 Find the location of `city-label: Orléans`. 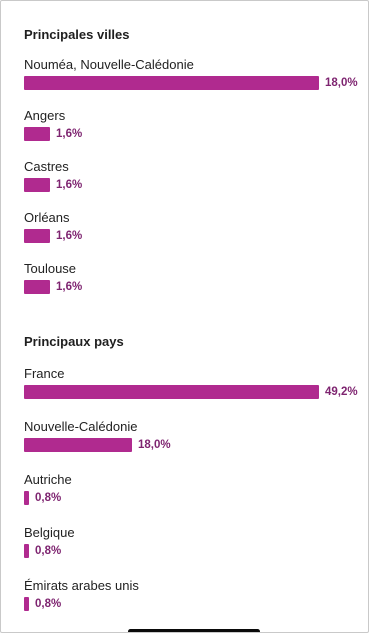

city-label: Orléans is located at coordinates (47, 217).